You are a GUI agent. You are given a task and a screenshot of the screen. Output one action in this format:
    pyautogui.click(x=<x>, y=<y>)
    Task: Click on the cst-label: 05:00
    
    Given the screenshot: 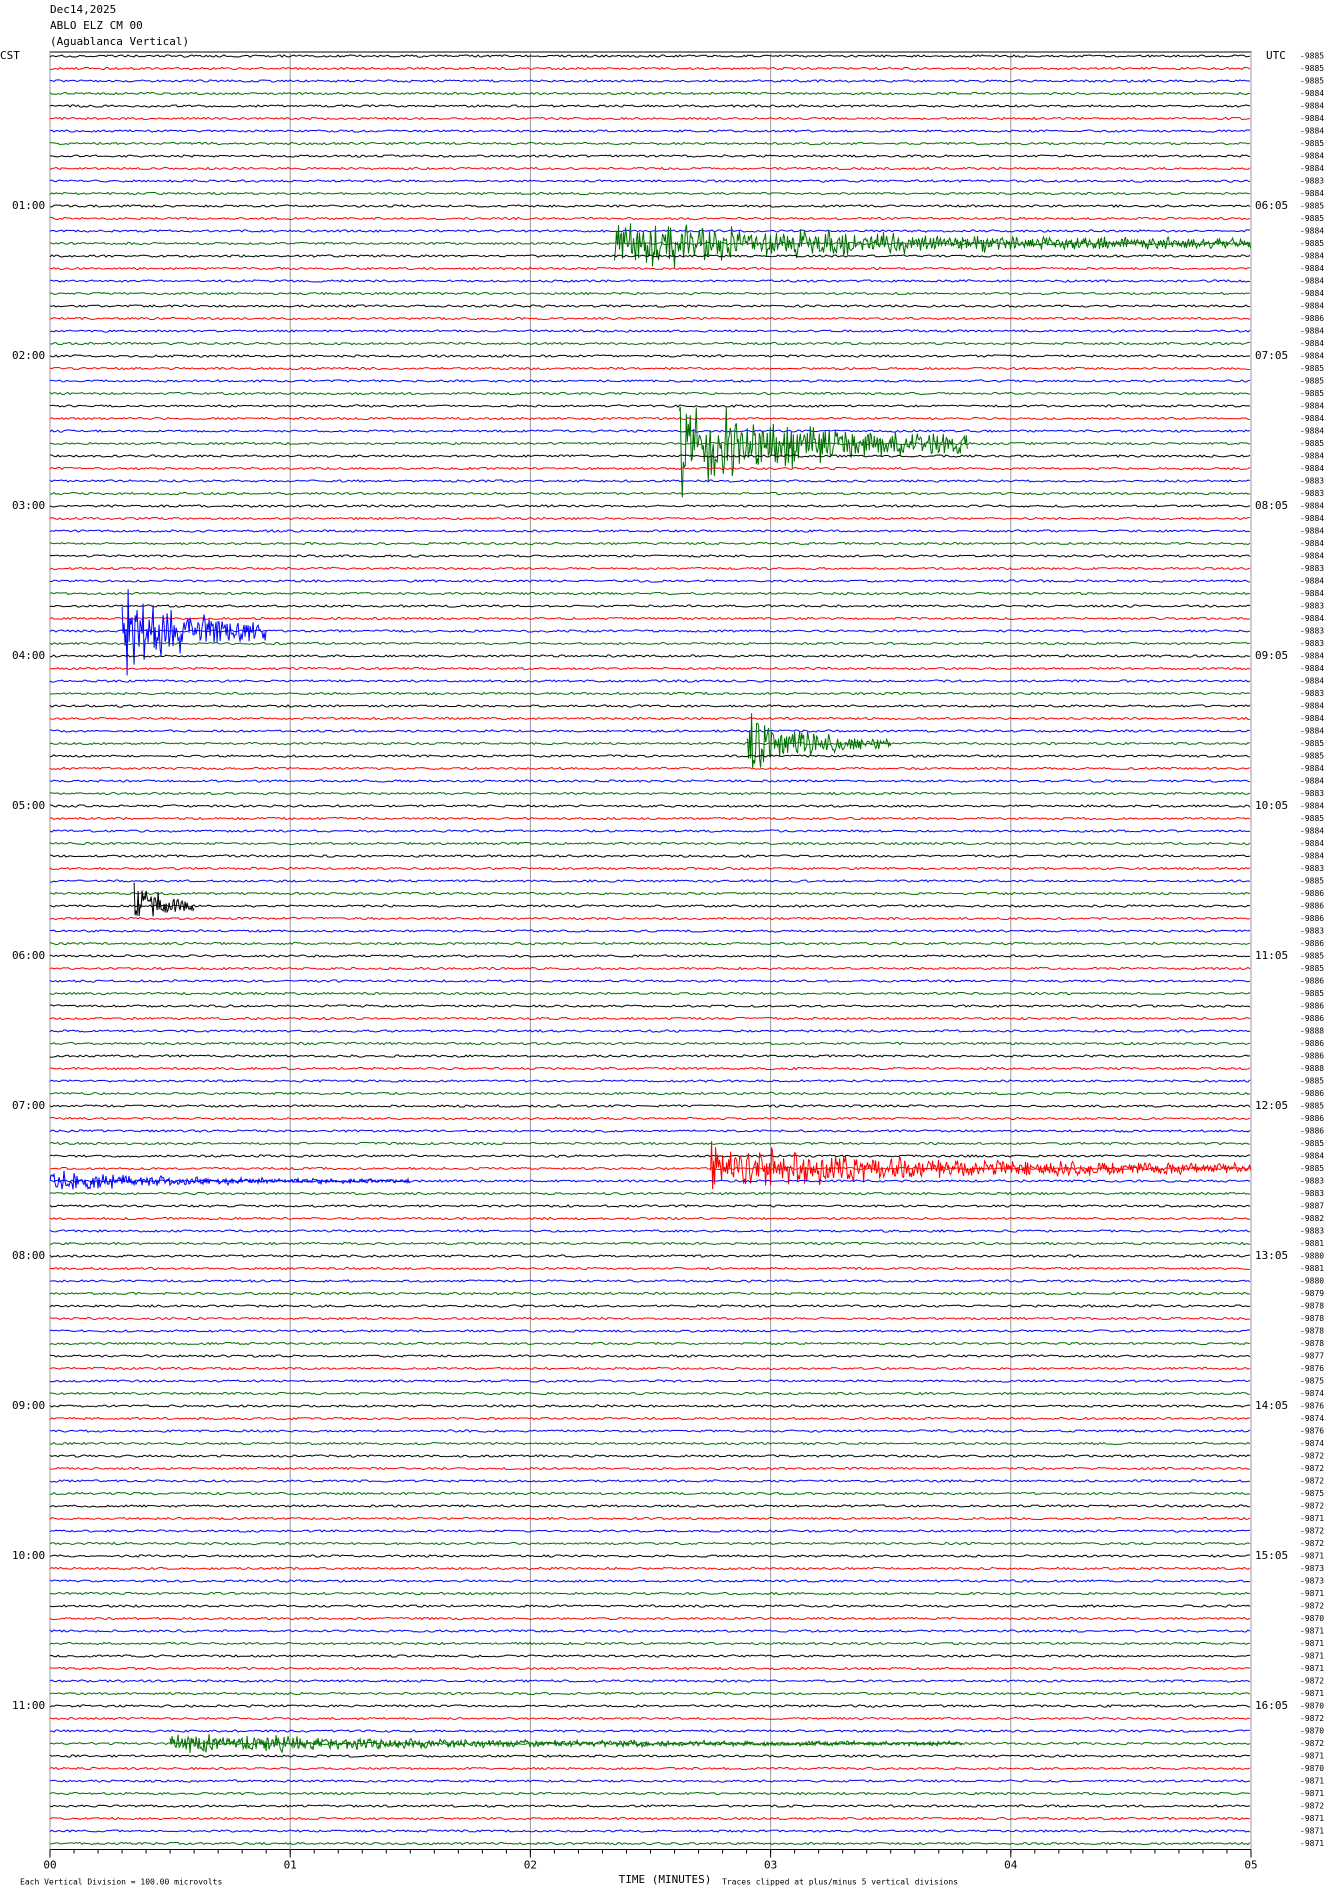 What is the action you would take?
    pyautogui.click(x=28, y=805)
    